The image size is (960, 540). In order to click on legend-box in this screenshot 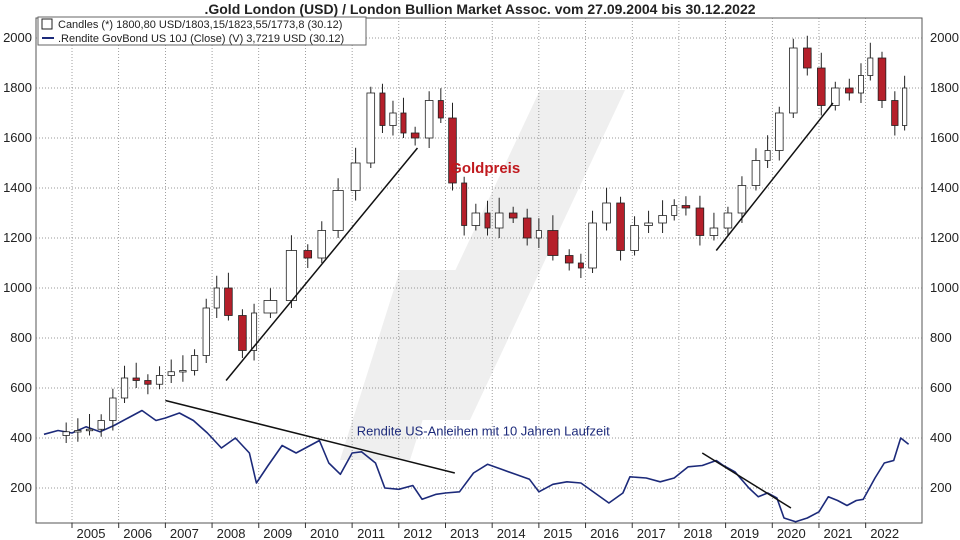, I will do `click(202, 31)`.